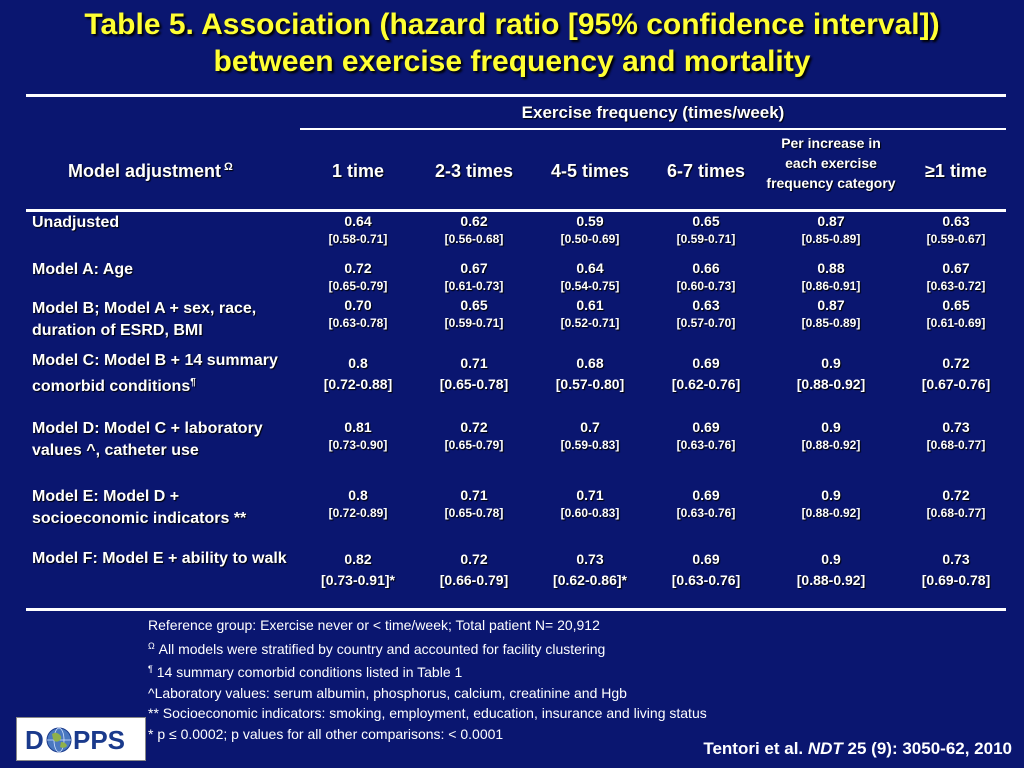 The image size is (1024, 768). What do you see at coordinates (706, 268) in the screenshot?
I see `hazard-ratio: 0.66` at bounding box center [706, 268].